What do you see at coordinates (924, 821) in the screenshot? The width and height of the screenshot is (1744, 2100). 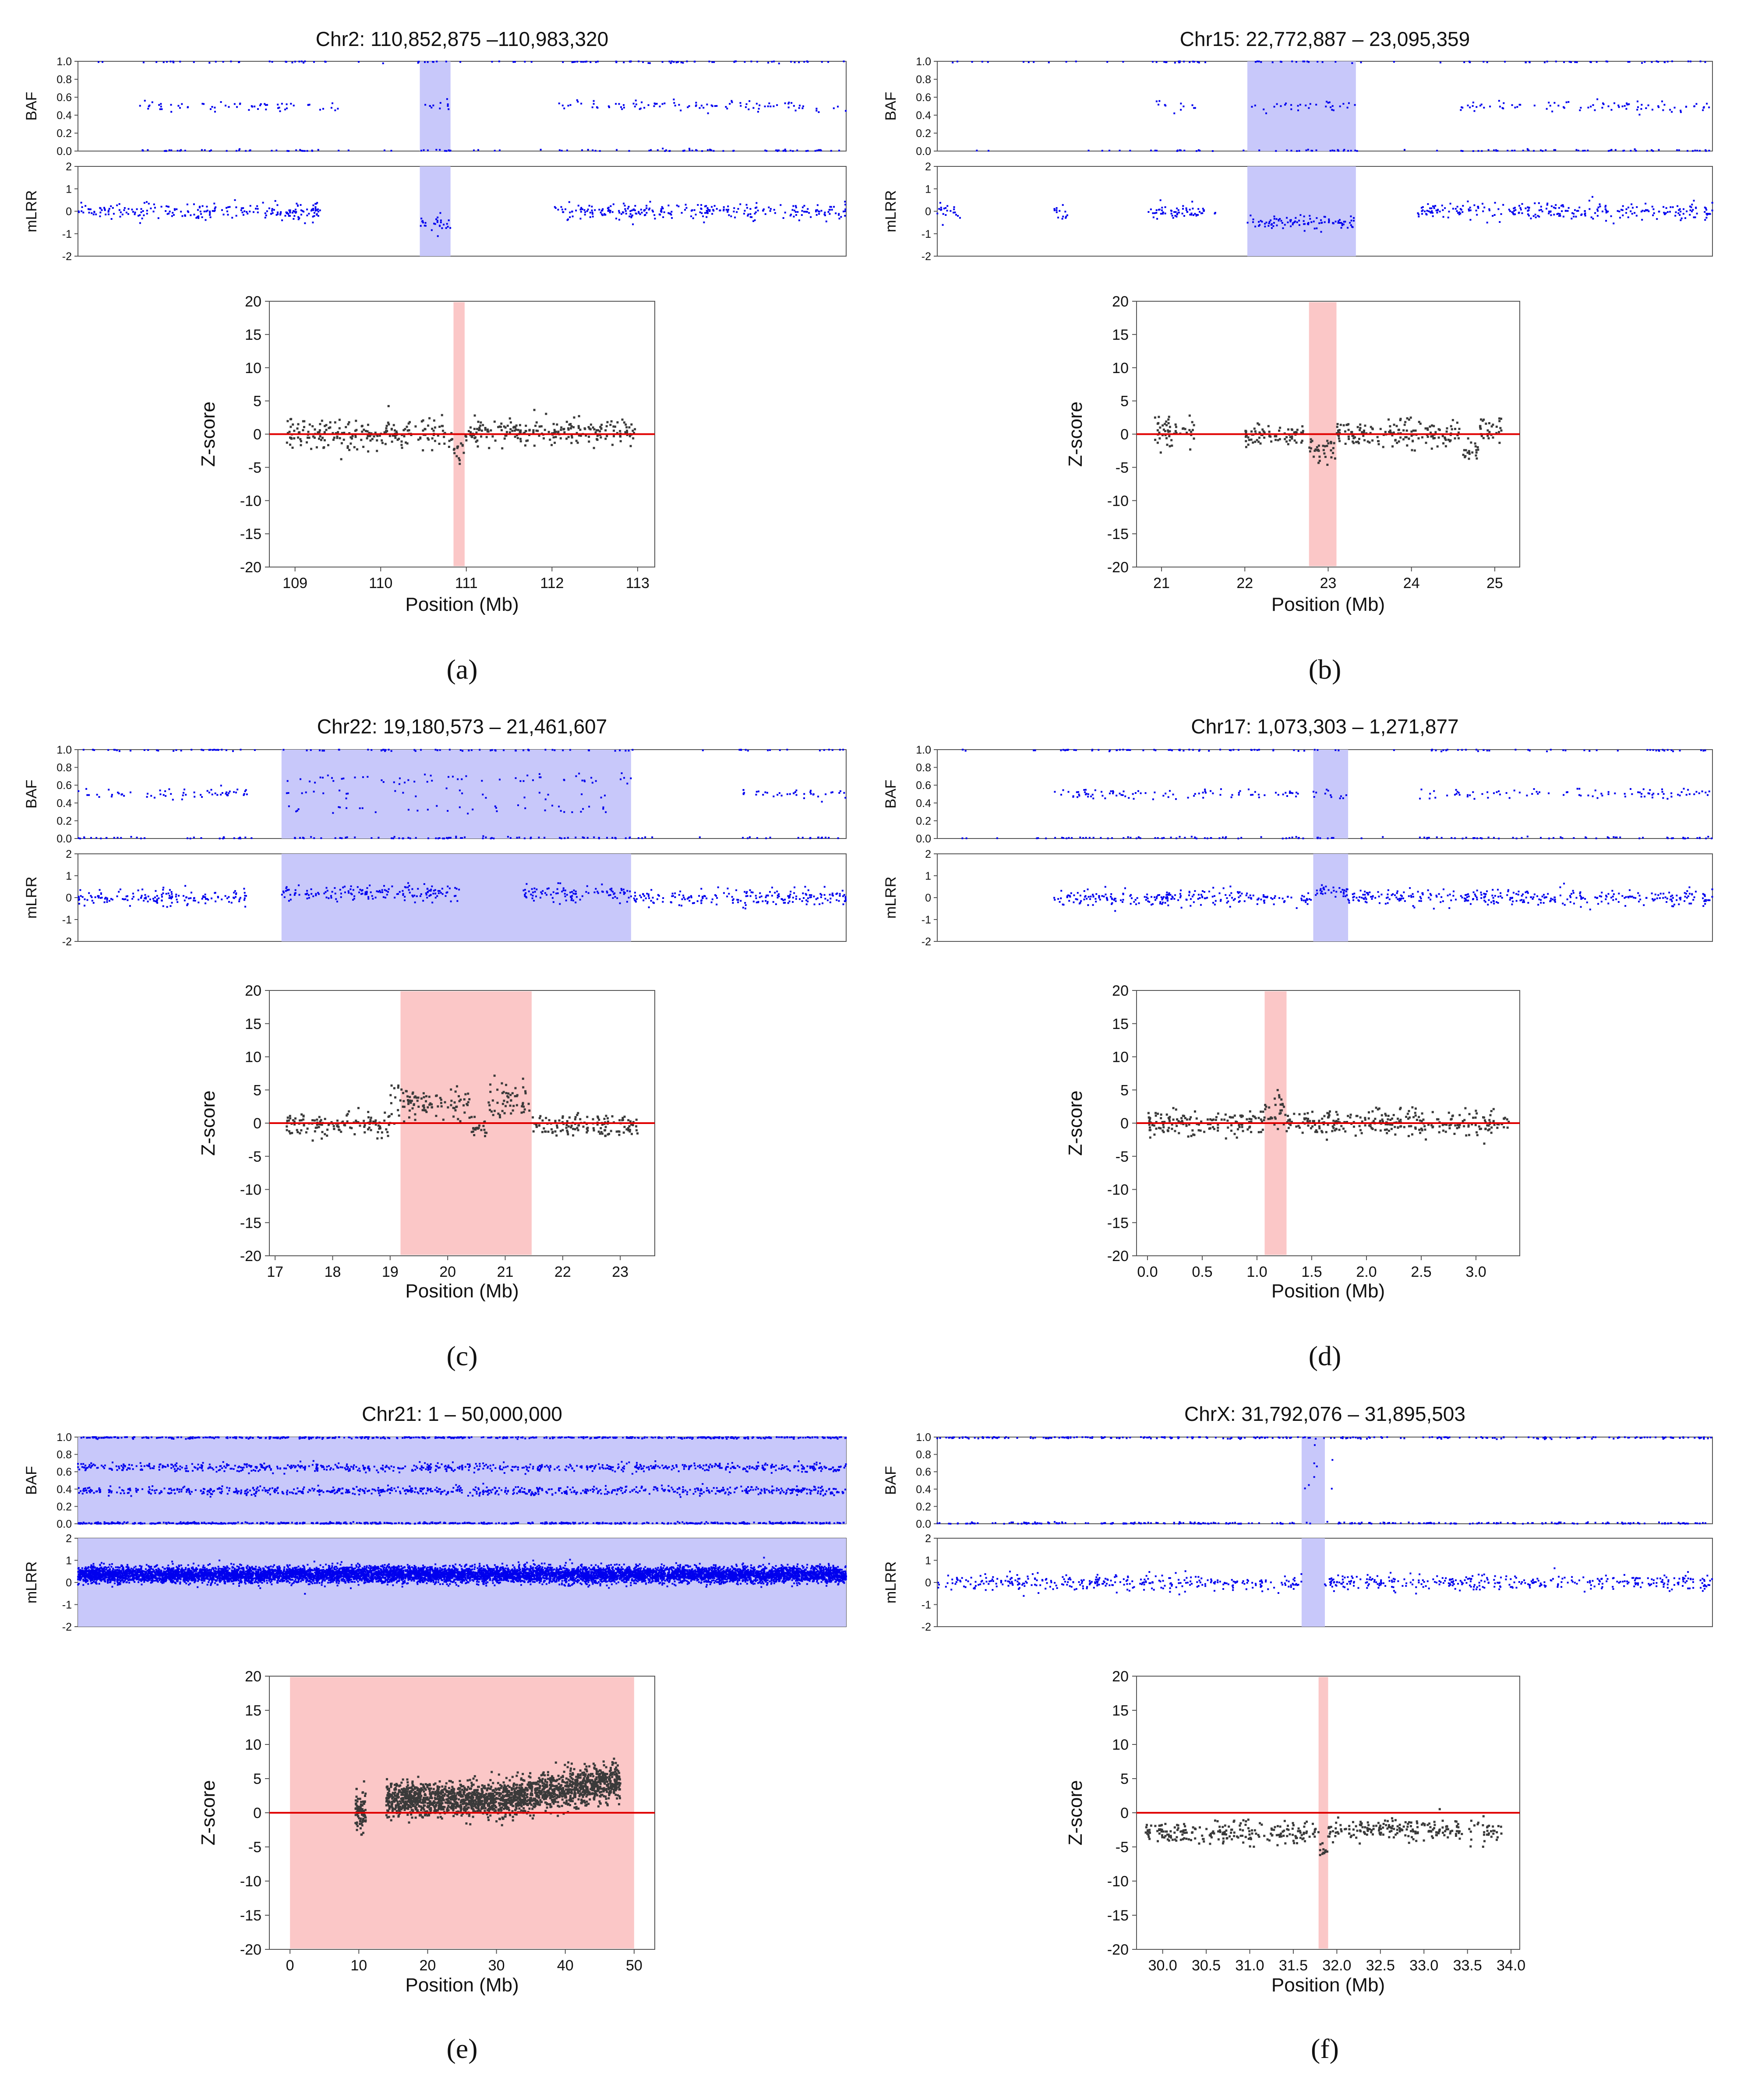 I see `baf-tick-label: 0.2` at bounding box center [924, 821].